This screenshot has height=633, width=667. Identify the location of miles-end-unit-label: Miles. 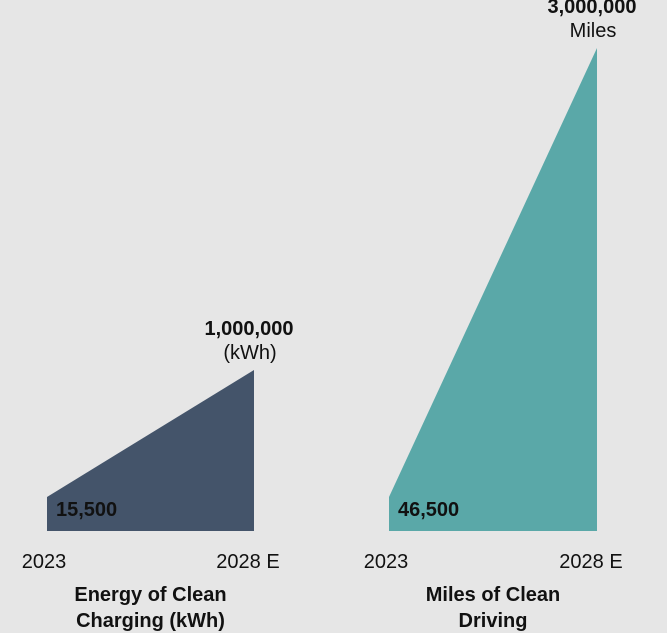
(593, 31).